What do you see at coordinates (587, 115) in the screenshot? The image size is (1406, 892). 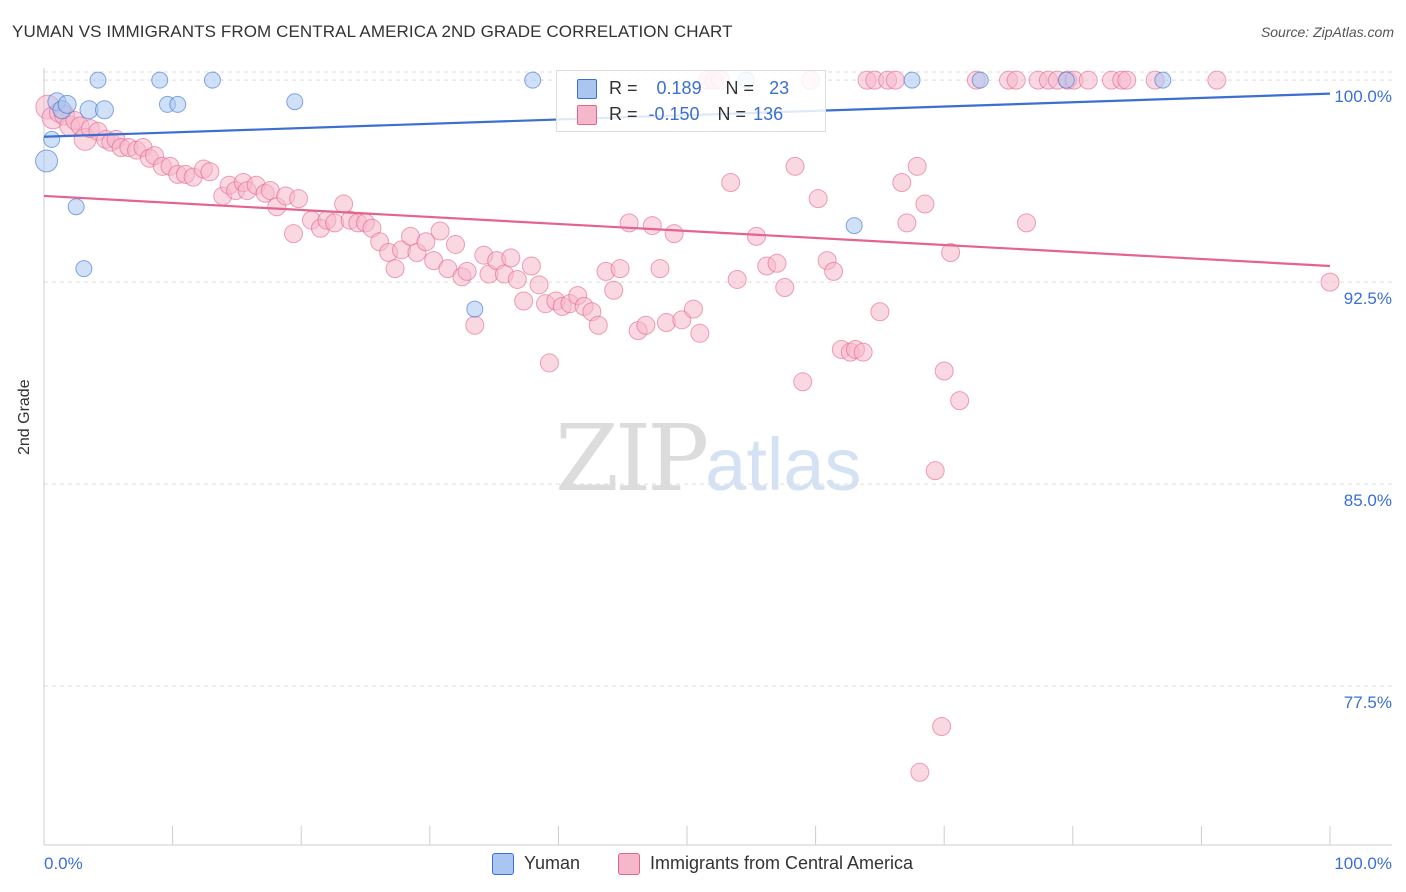 I see `legend-swatch-immigrants` at bounding box center [587, 115].